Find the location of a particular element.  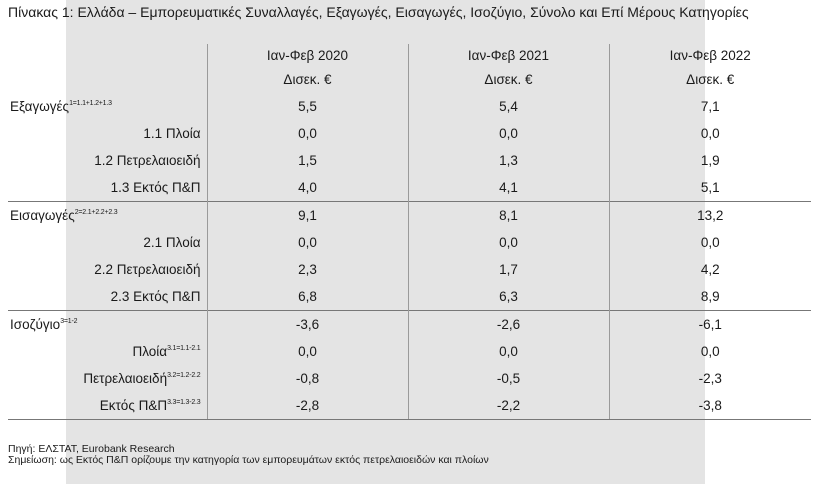

cell-value: 4,1 is located at coordinates (508, 188).